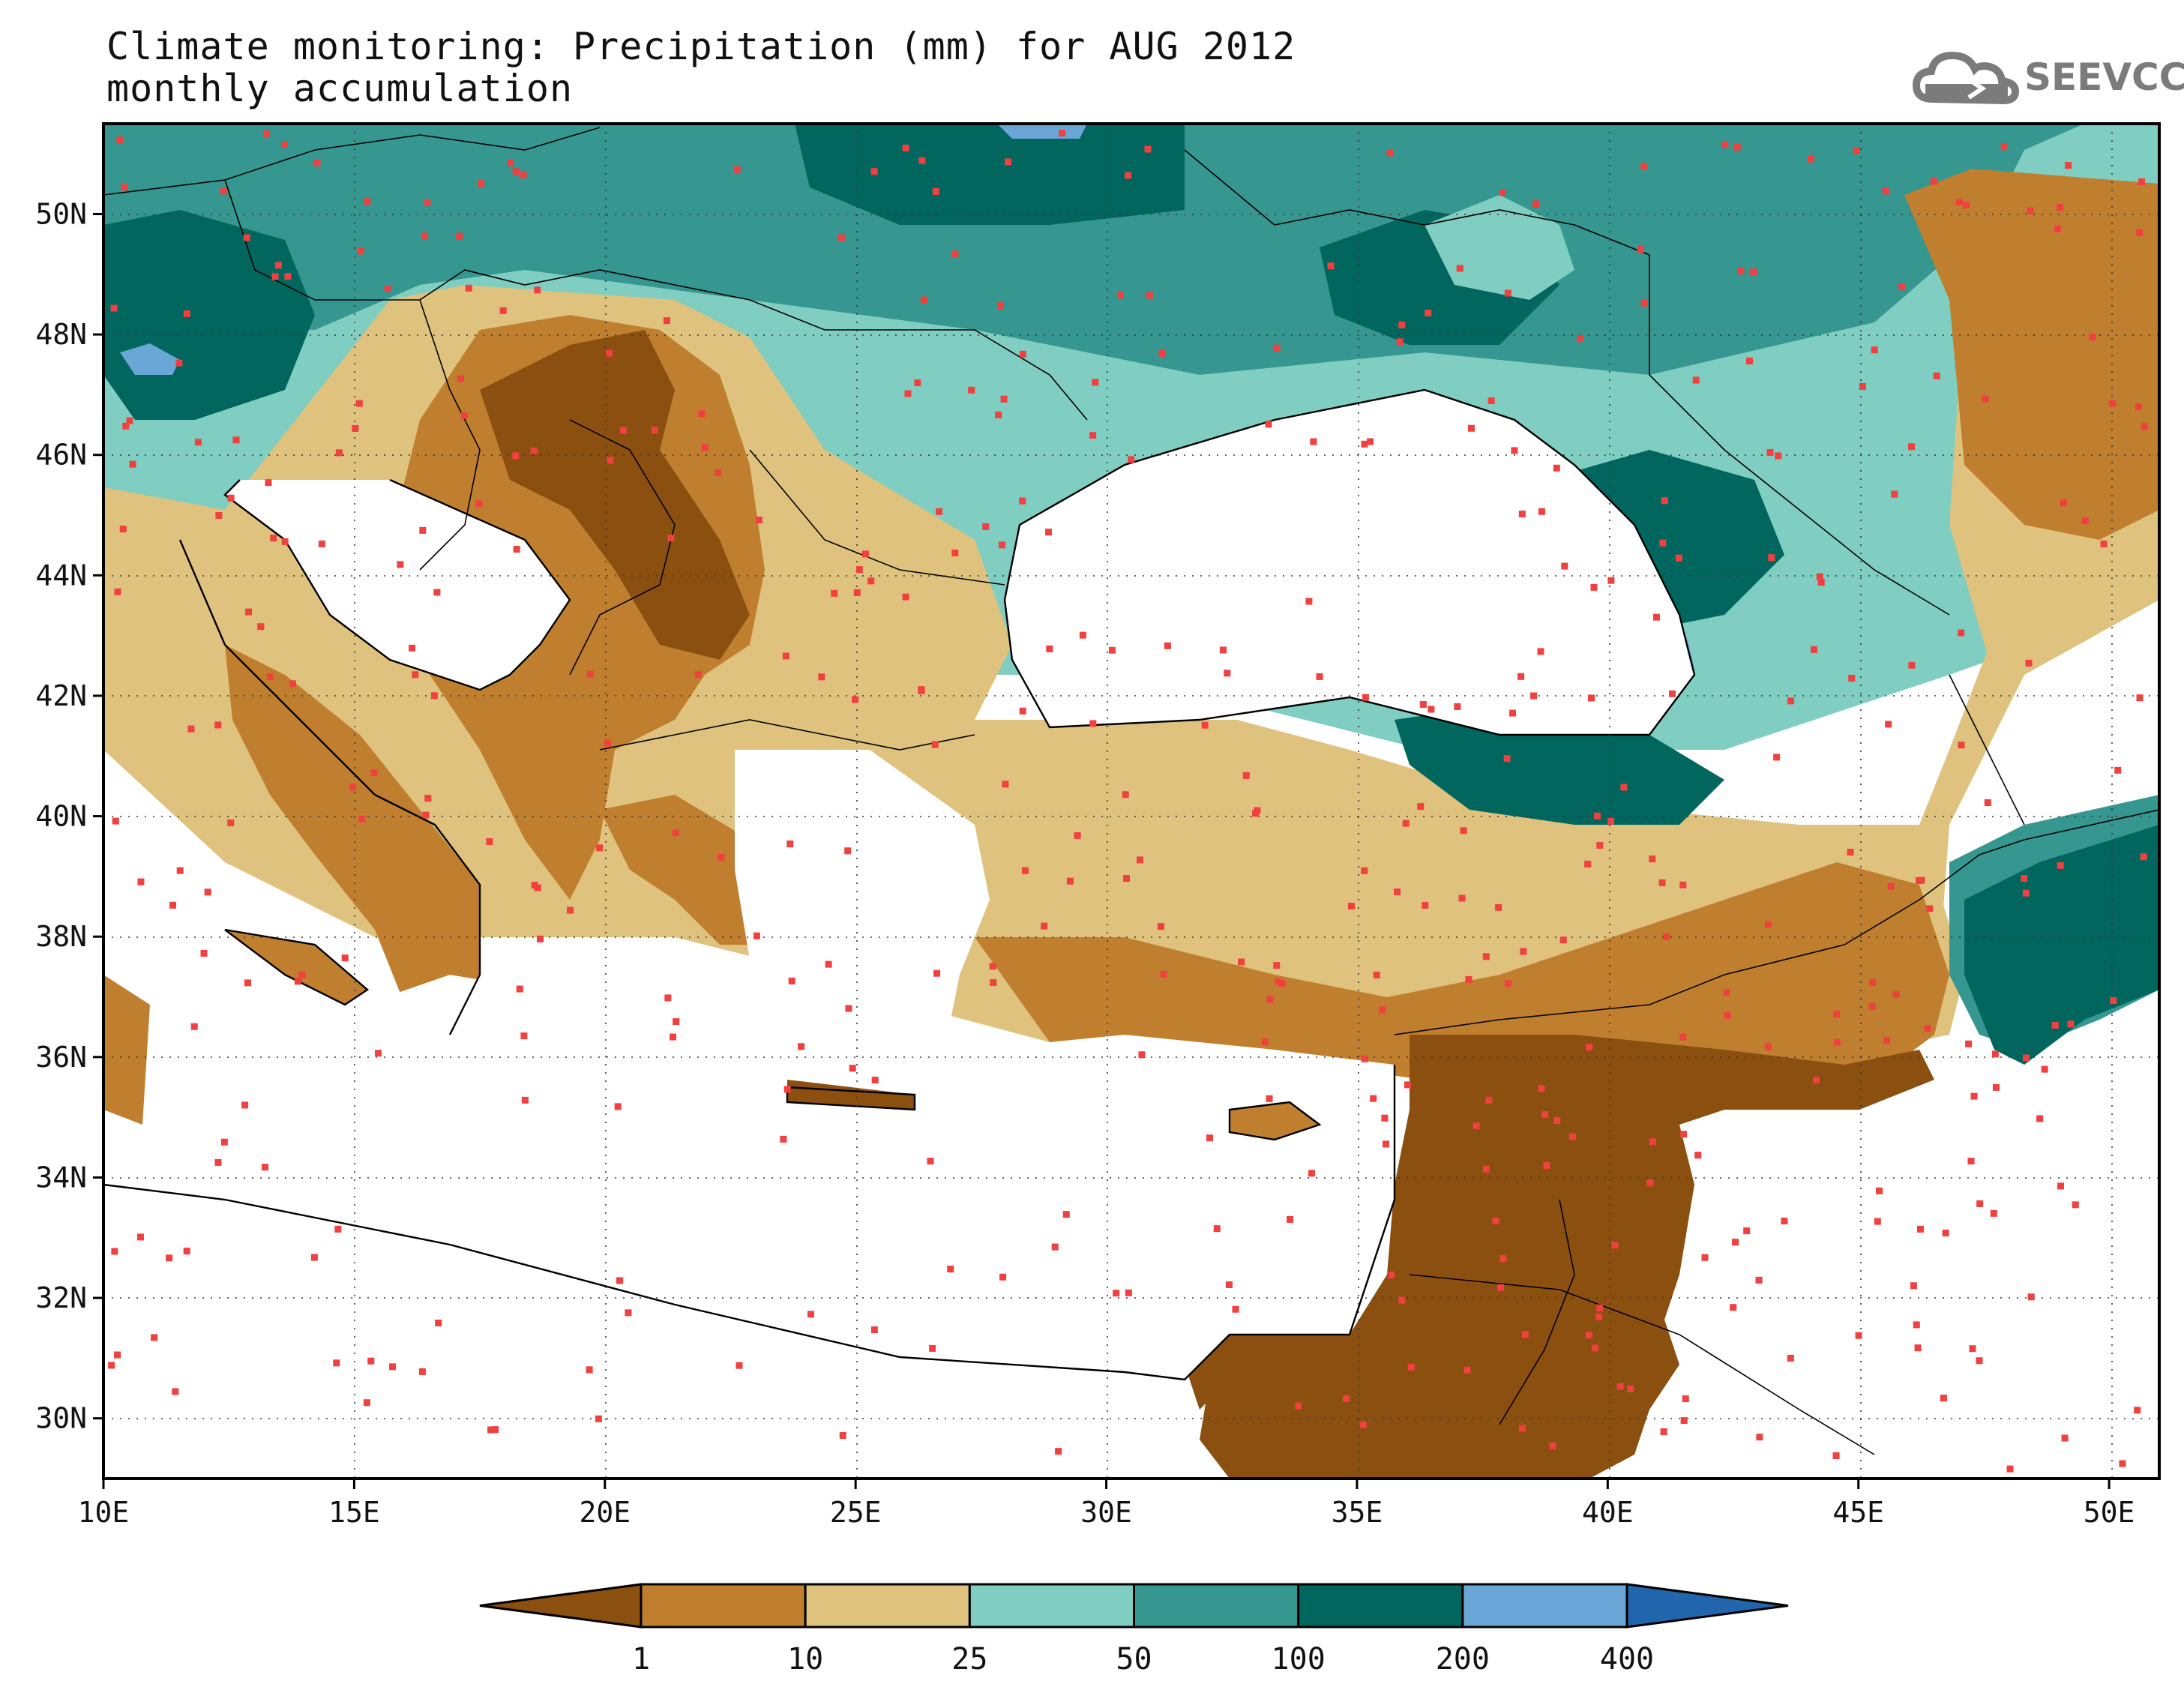  Describe the element at coordinates (1106, 1512) in the screenshot. I see `x-tick-label: 30E` at that location.